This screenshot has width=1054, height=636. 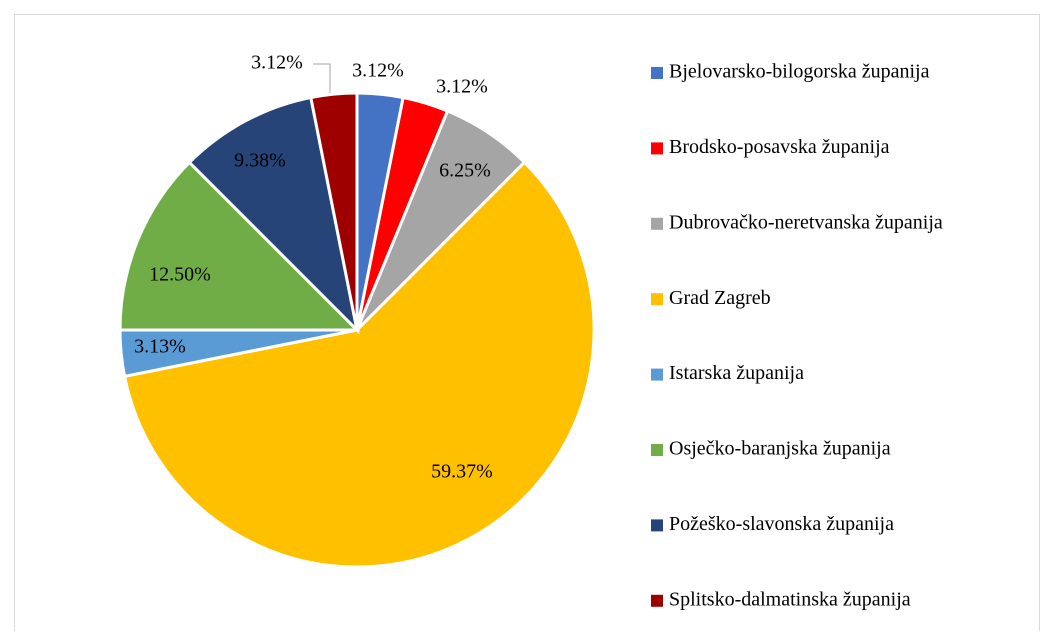 I want to click on legend-label: Brodsko-posavska županija, so click(x=779, y=147).